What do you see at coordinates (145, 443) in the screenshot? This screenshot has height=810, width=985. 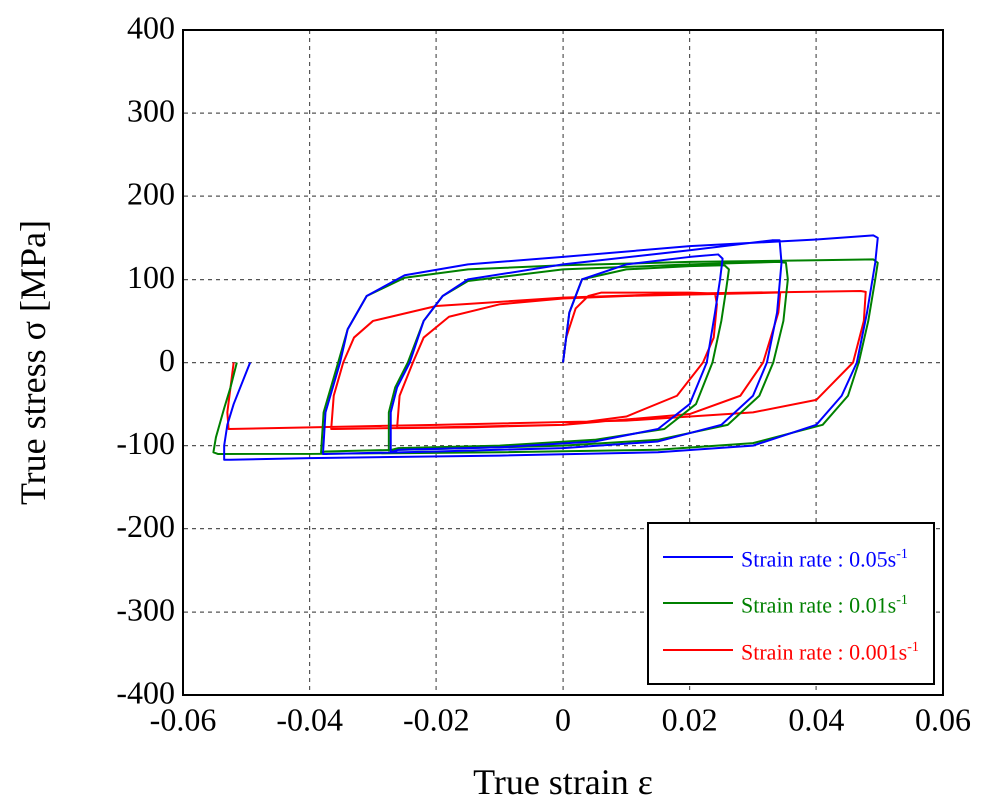 I see `y-tick-label: -100` at bounding box center [145, 443].